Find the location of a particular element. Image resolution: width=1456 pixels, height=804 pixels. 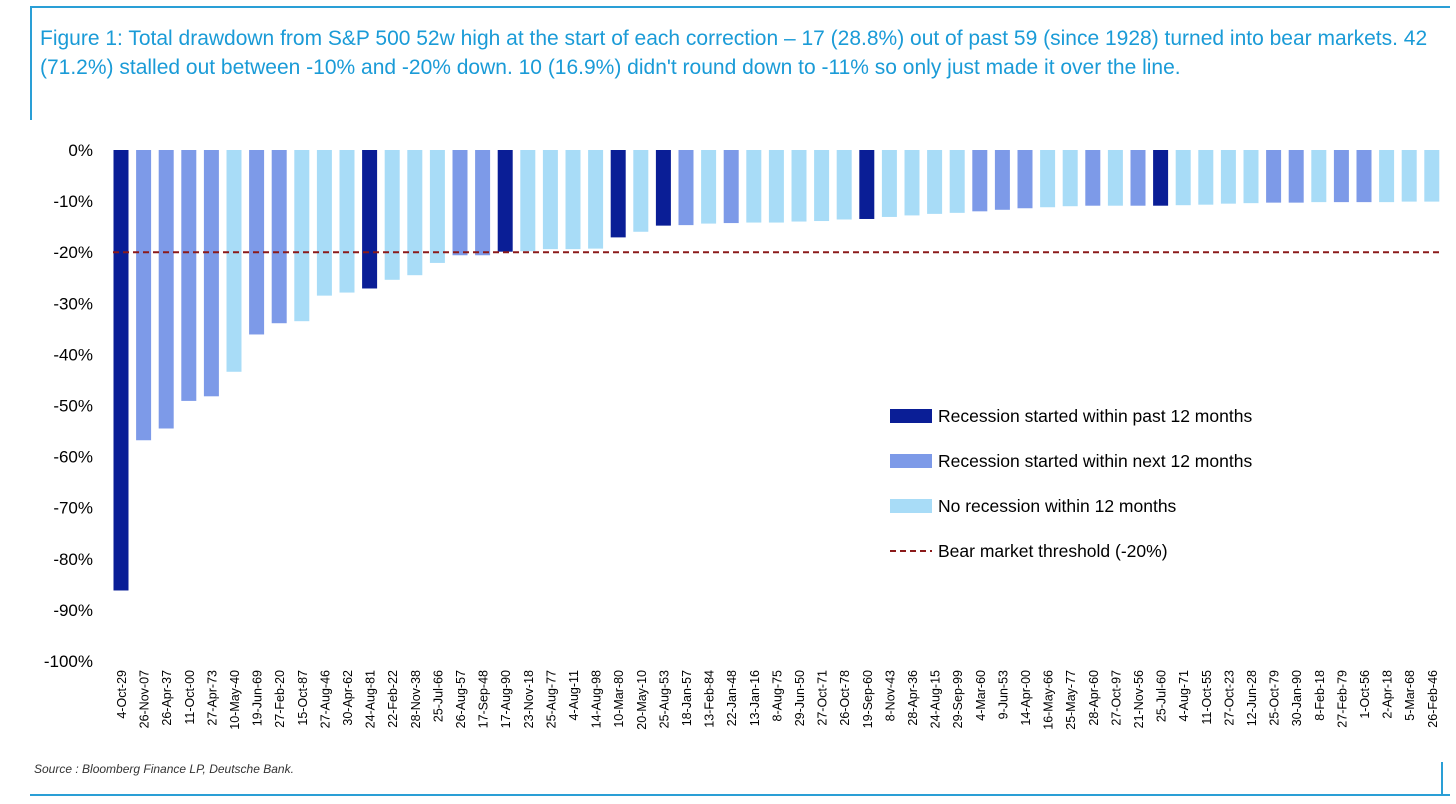

x-tick-label: 30-Jan-90 is located at coordinates (1297, 698).